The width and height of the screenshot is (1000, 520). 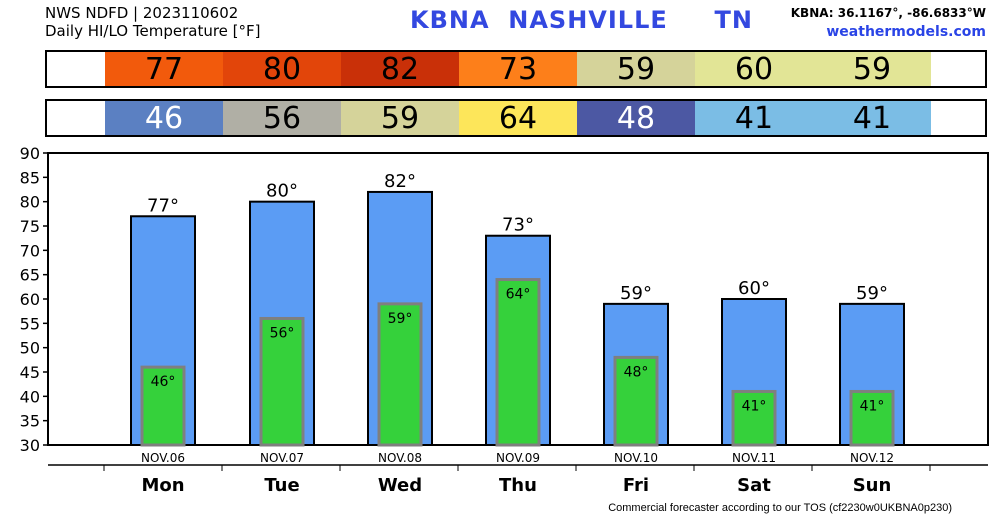 I want to click on high-value-label: 82°, so click(x=400, y=181).